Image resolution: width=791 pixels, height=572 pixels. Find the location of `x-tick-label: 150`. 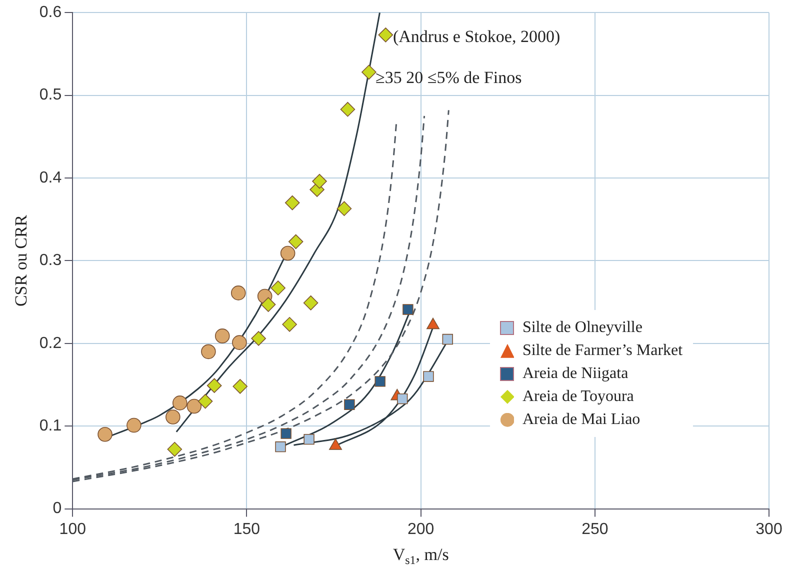

x-tick-label: 150 is located at coordinates (246, 529).